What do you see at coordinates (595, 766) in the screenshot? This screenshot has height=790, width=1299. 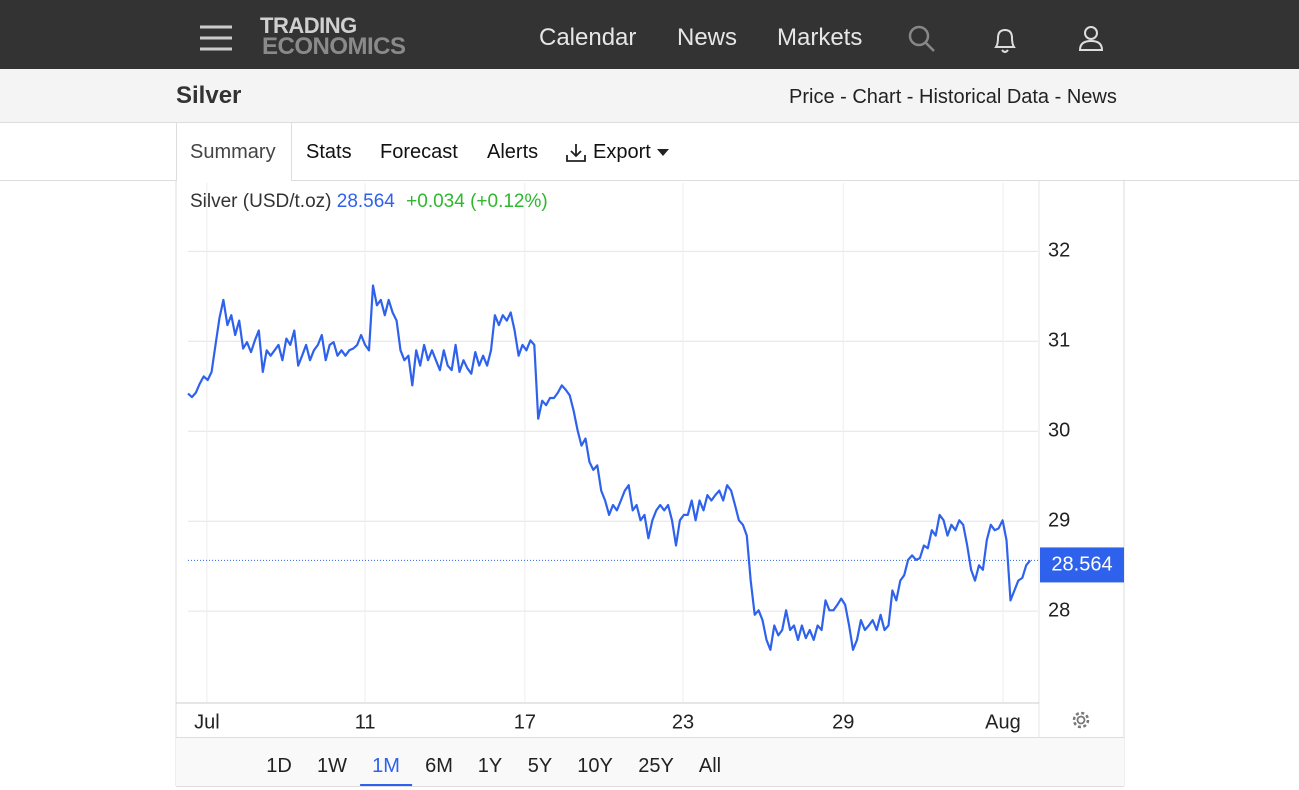 I see `range-button: 10Y` at bounding box center [595, 766].